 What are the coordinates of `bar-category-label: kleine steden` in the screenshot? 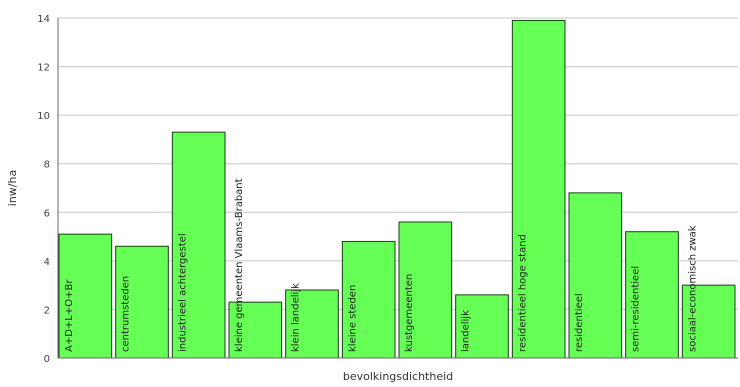 It's located at (352, 318).